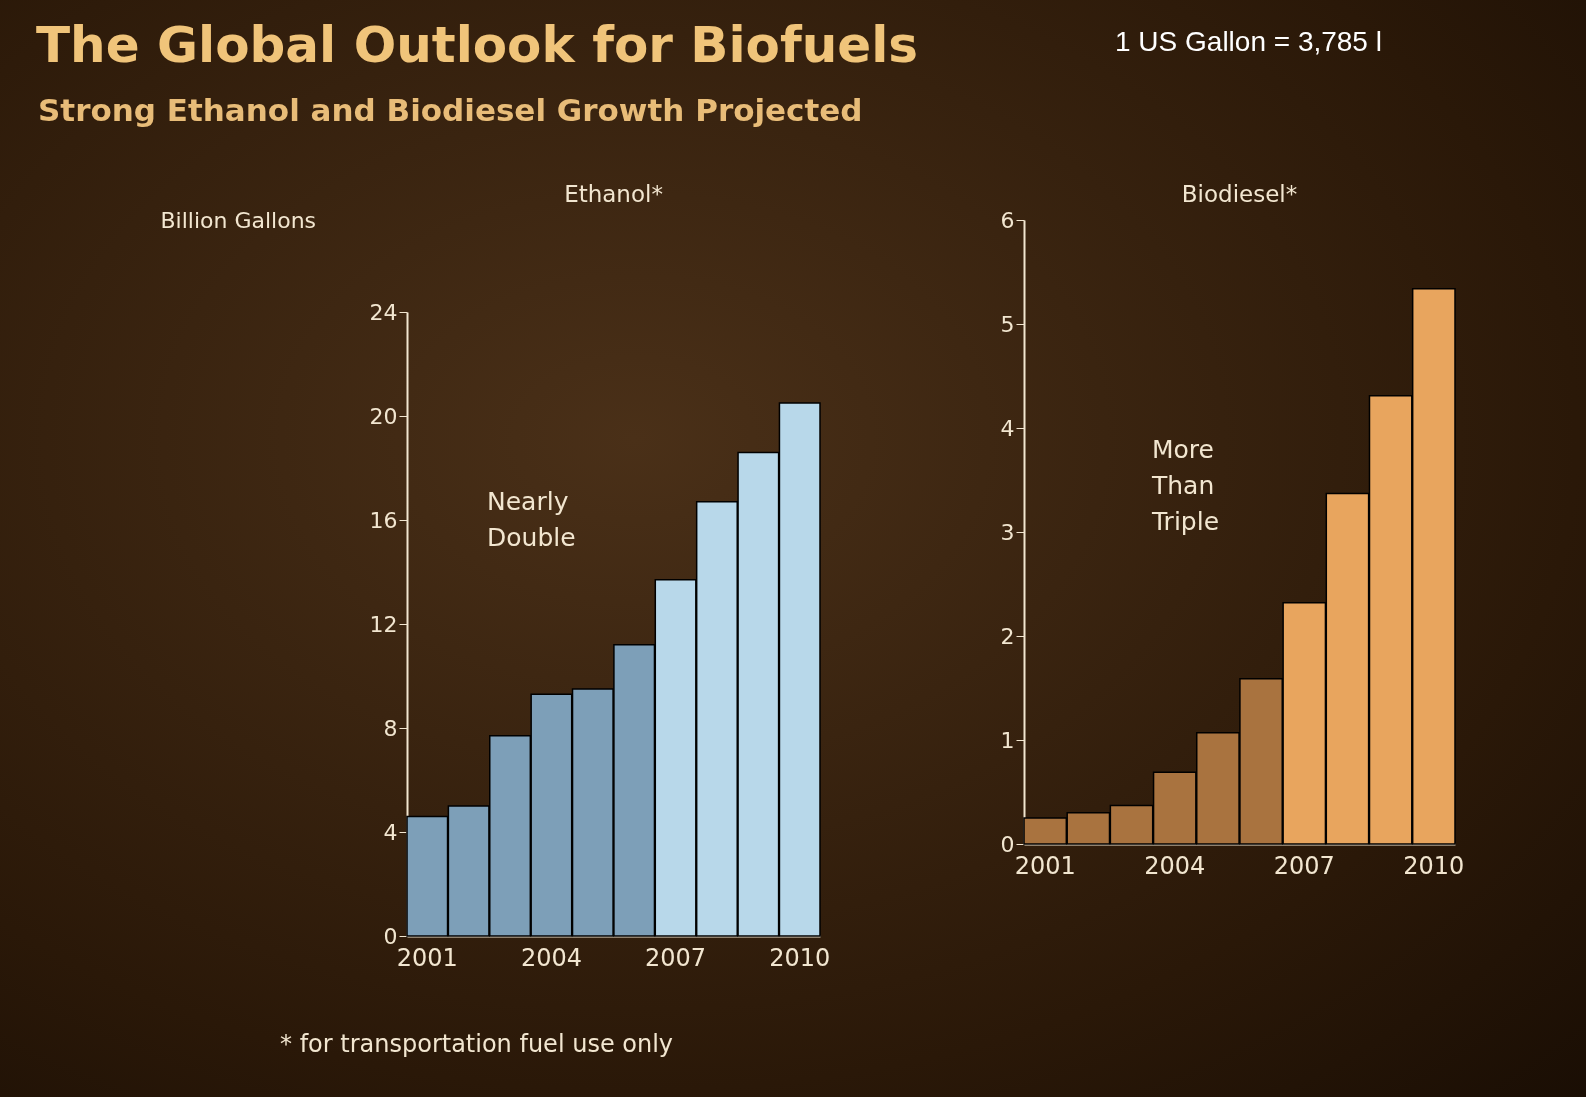 This screenshot has width=1586, height=1097. I want to click on text: * for transportation fuel use only, so click(477, 1044).